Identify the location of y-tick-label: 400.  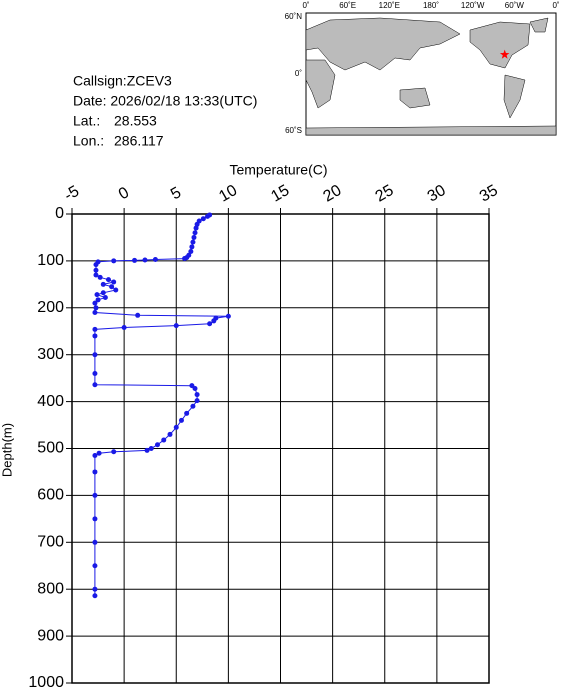
(50, 401).